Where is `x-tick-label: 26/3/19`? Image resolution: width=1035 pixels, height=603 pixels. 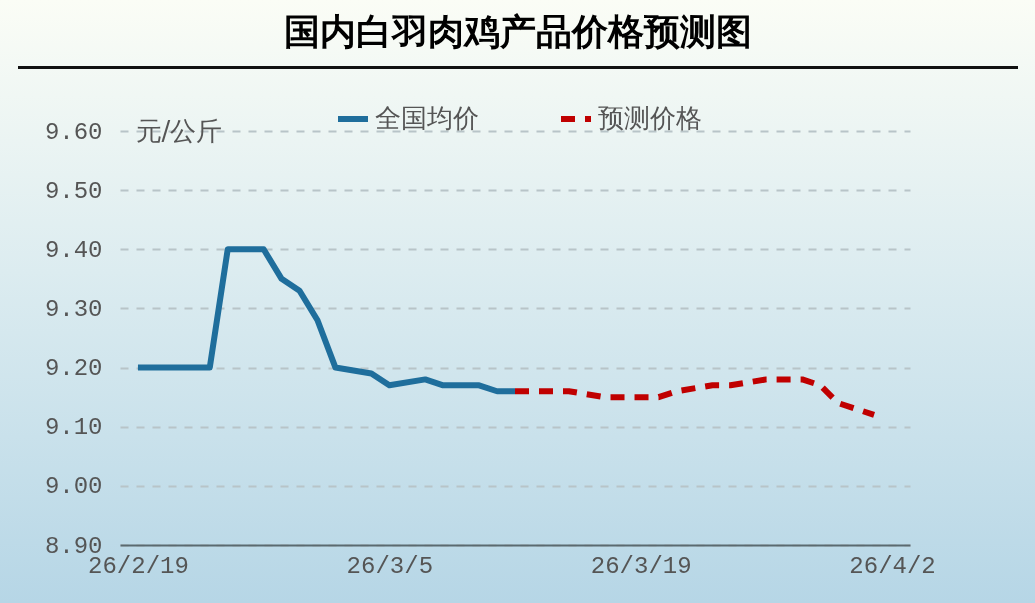 x-tick-label: 26/3/19 is located at coordinates (641, 566).